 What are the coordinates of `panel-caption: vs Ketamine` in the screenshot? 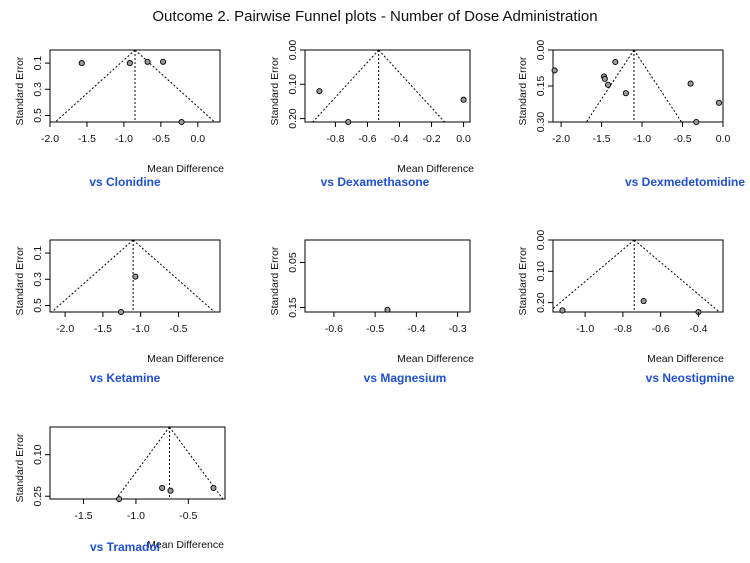 It's located at (125, 378).